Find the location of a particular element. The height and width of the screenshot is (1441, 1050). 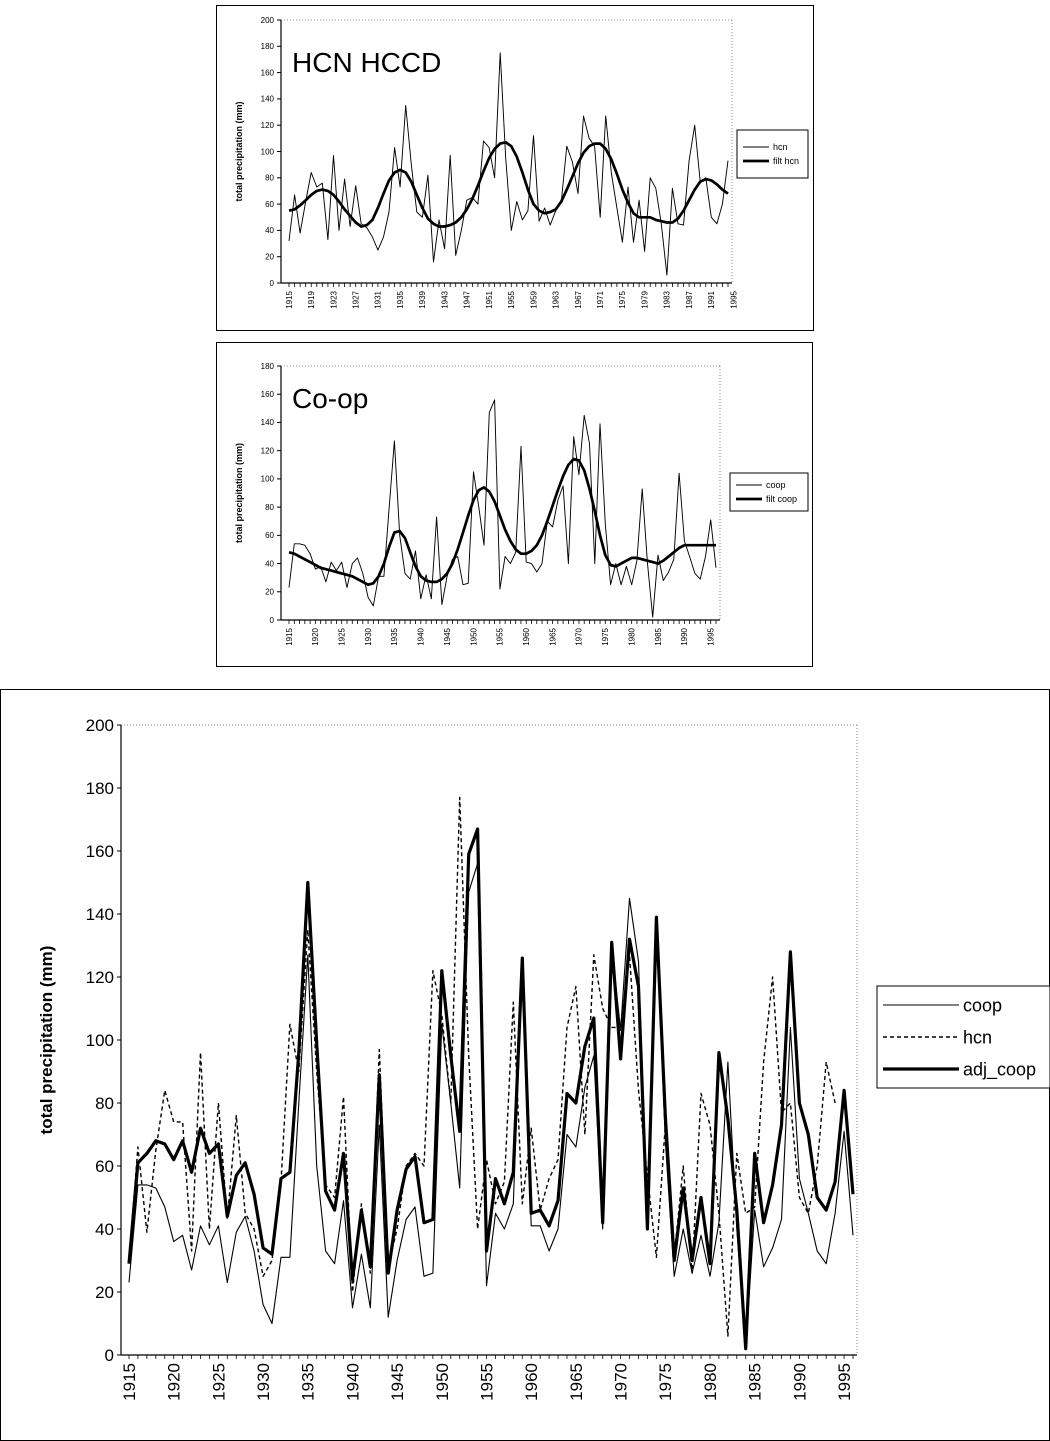

series-line-coop is located at coordinates (502, 508).